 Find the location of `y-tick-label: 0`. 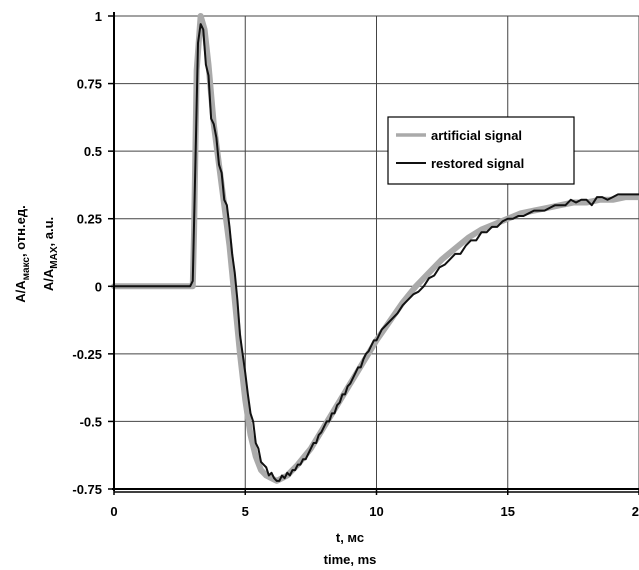

y-tick-label: 0 is located at coordinates (98, 286).